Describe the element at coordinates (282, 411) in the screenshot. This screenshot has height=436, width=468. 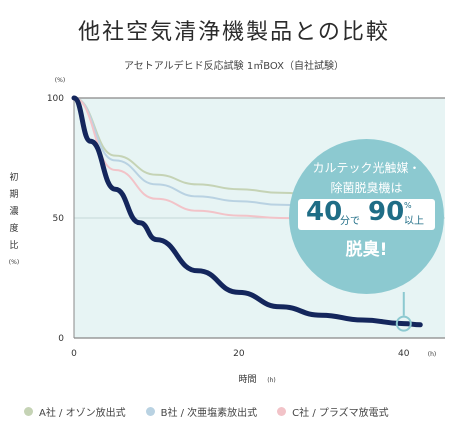
I see `legend-dot-c` at that location.